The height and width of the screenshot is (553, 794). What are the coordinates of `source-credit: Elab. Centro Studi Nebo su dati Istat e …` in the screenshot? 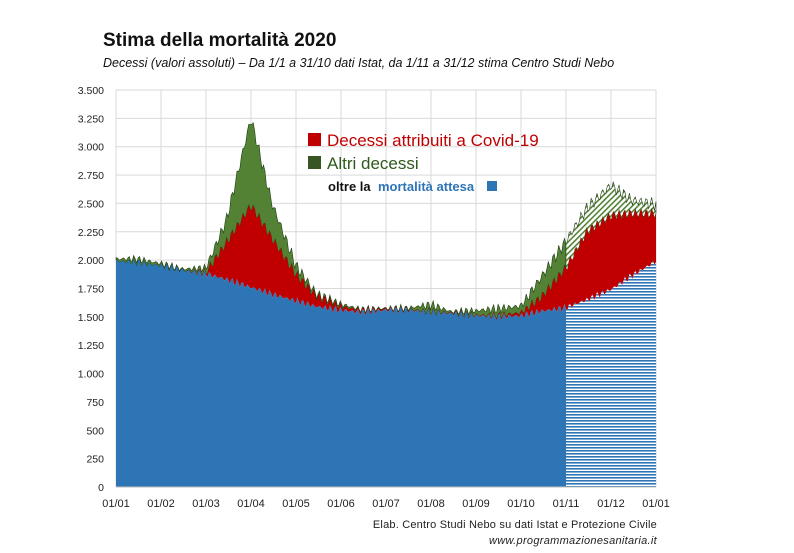 It's located at (514, 525).